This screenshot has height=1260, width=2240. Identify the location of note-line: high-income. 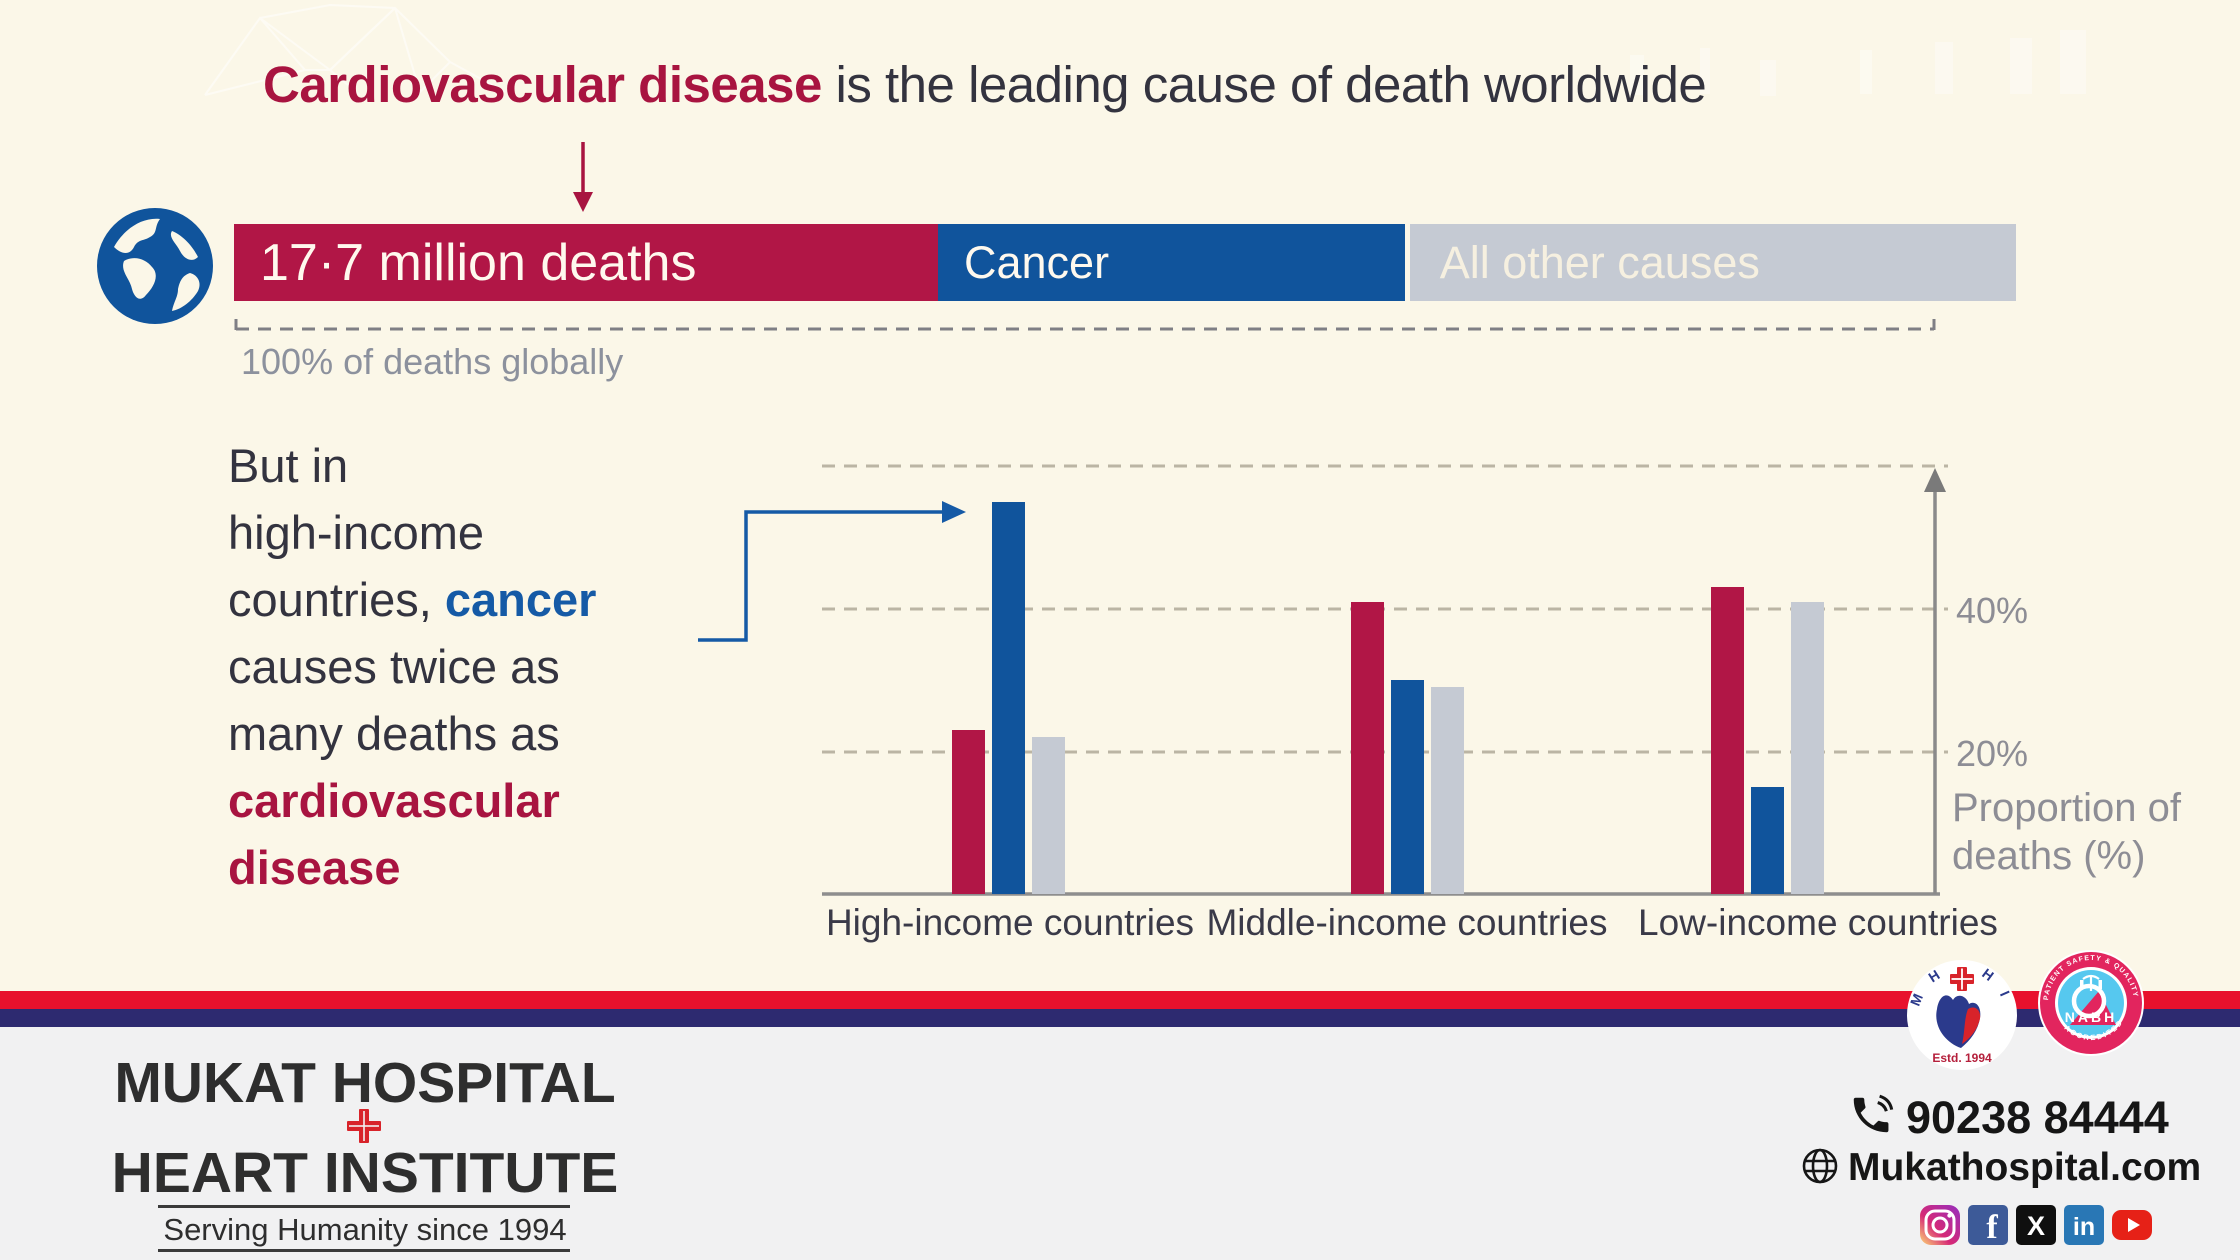
(356, 532).